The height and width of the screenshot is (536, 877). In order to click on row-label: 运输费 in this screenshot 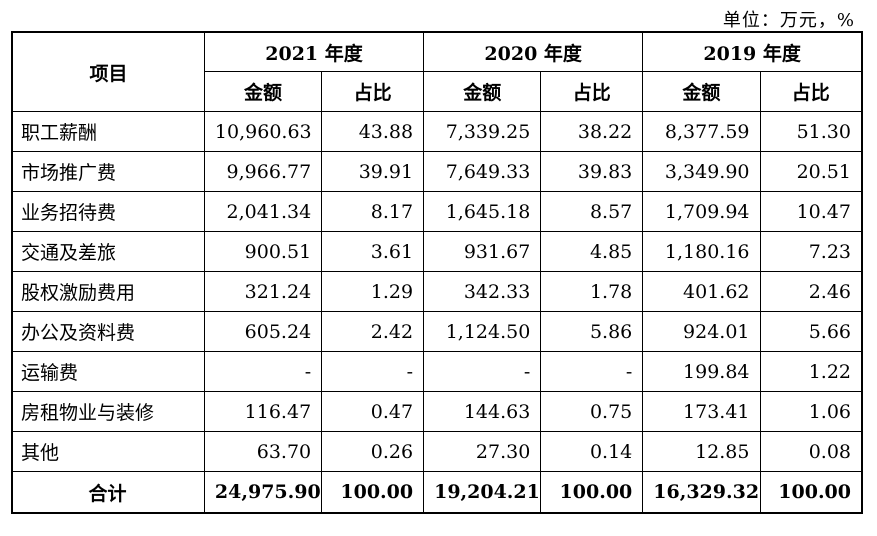, I will do `click(108, 371)`.